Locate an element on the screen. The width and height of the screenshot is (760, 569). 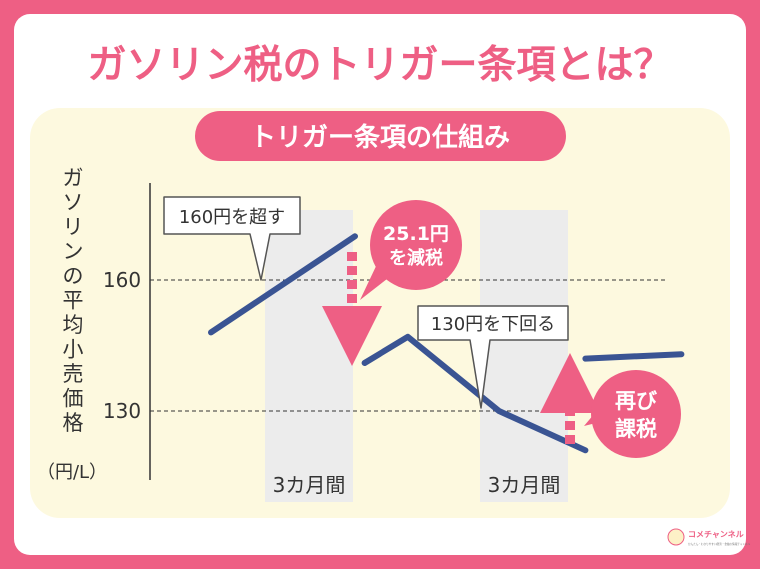
brand-tagline: かんたん・わかりやすい経済・金融の情報チャンネル is located at coordinates (719, 544).